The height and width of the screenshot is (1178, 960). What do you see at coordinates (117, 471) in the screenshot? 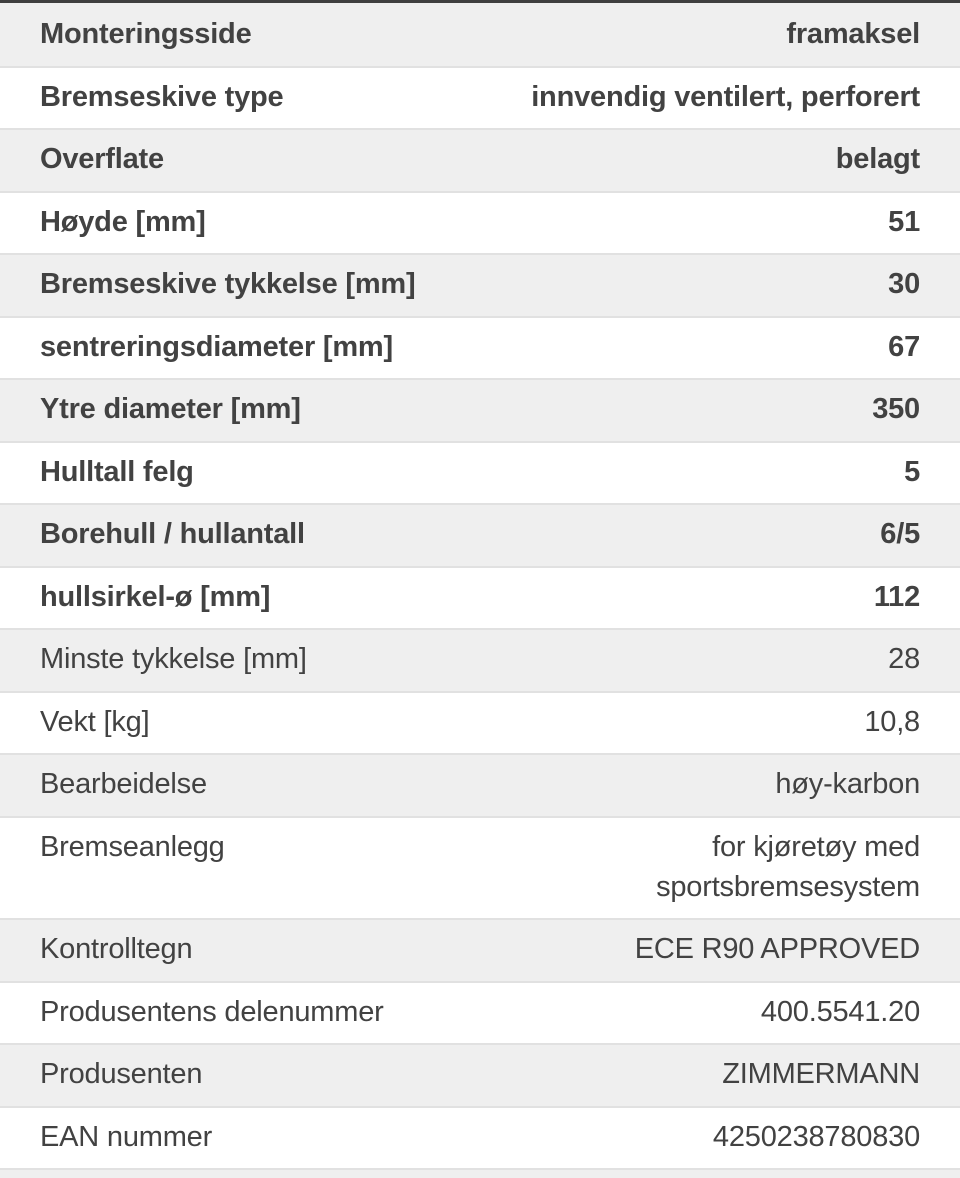
I see `spec-label: Hulltall felg` at bounding box center [117, 471].